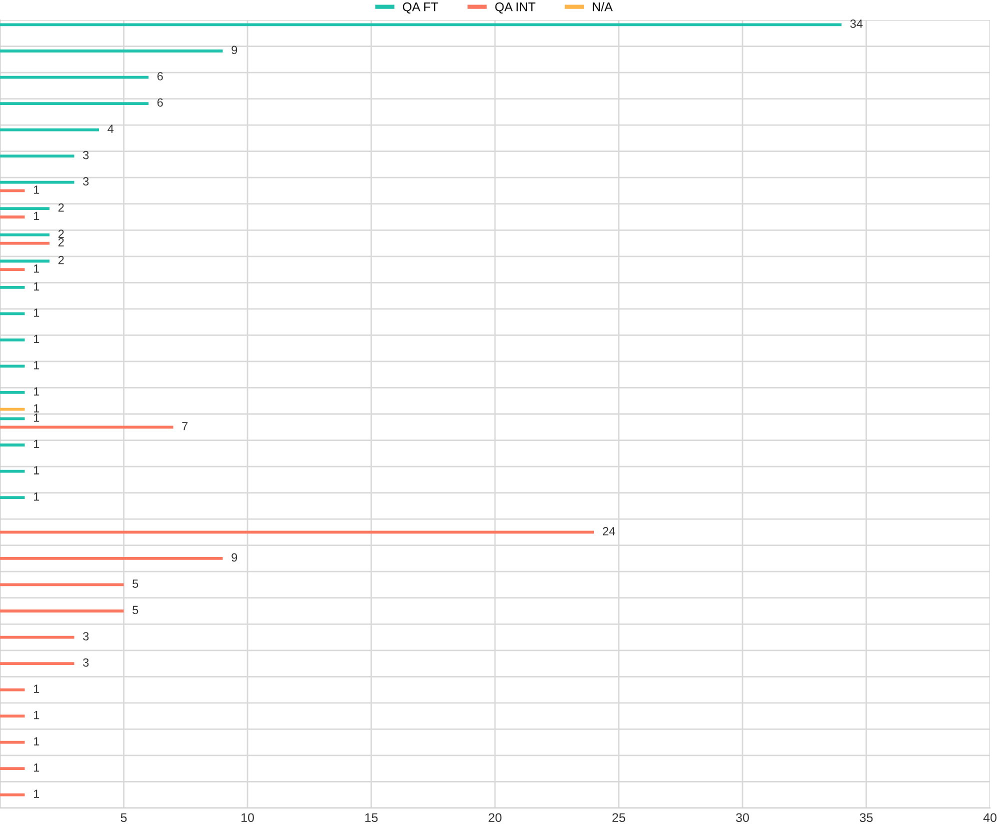  What do you see at coordinates (123, 817) in the screenshot?
I see `x-tick-label: 5` at bounding box center [123, 817].